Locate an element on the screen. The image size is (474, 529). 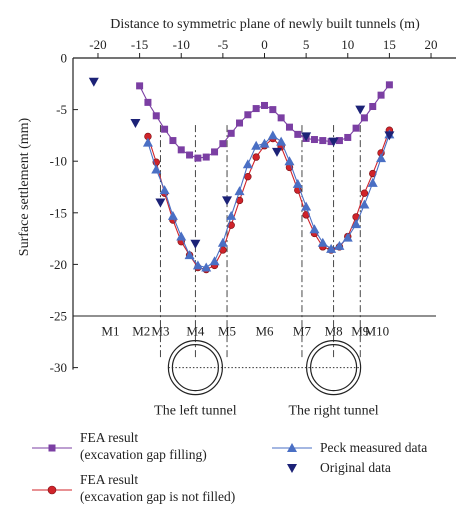
series-line is located at coordinates (268, 201).